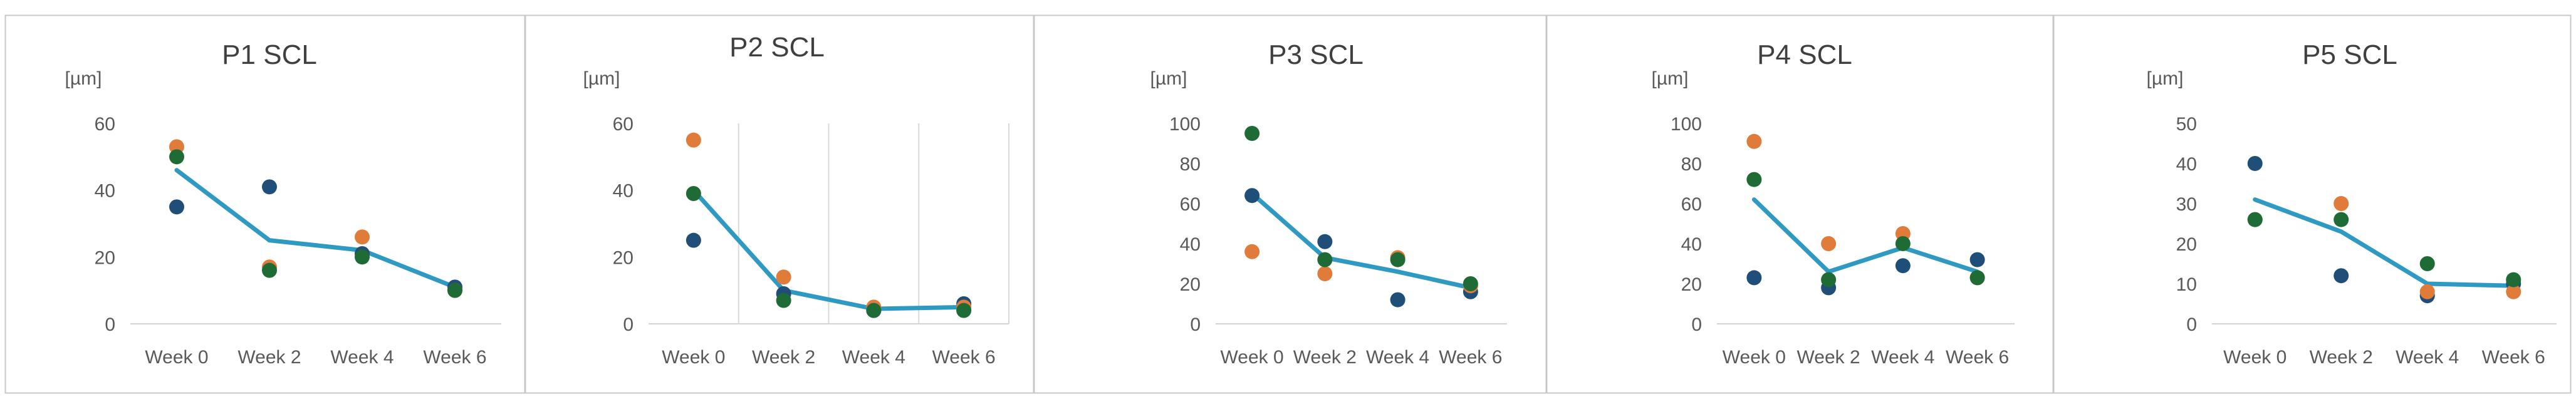 The image size is (2576, 409). Describe the element at coordinates (1325, 274) in the screenshot. I see `p3-point-s2-w1` at that location.